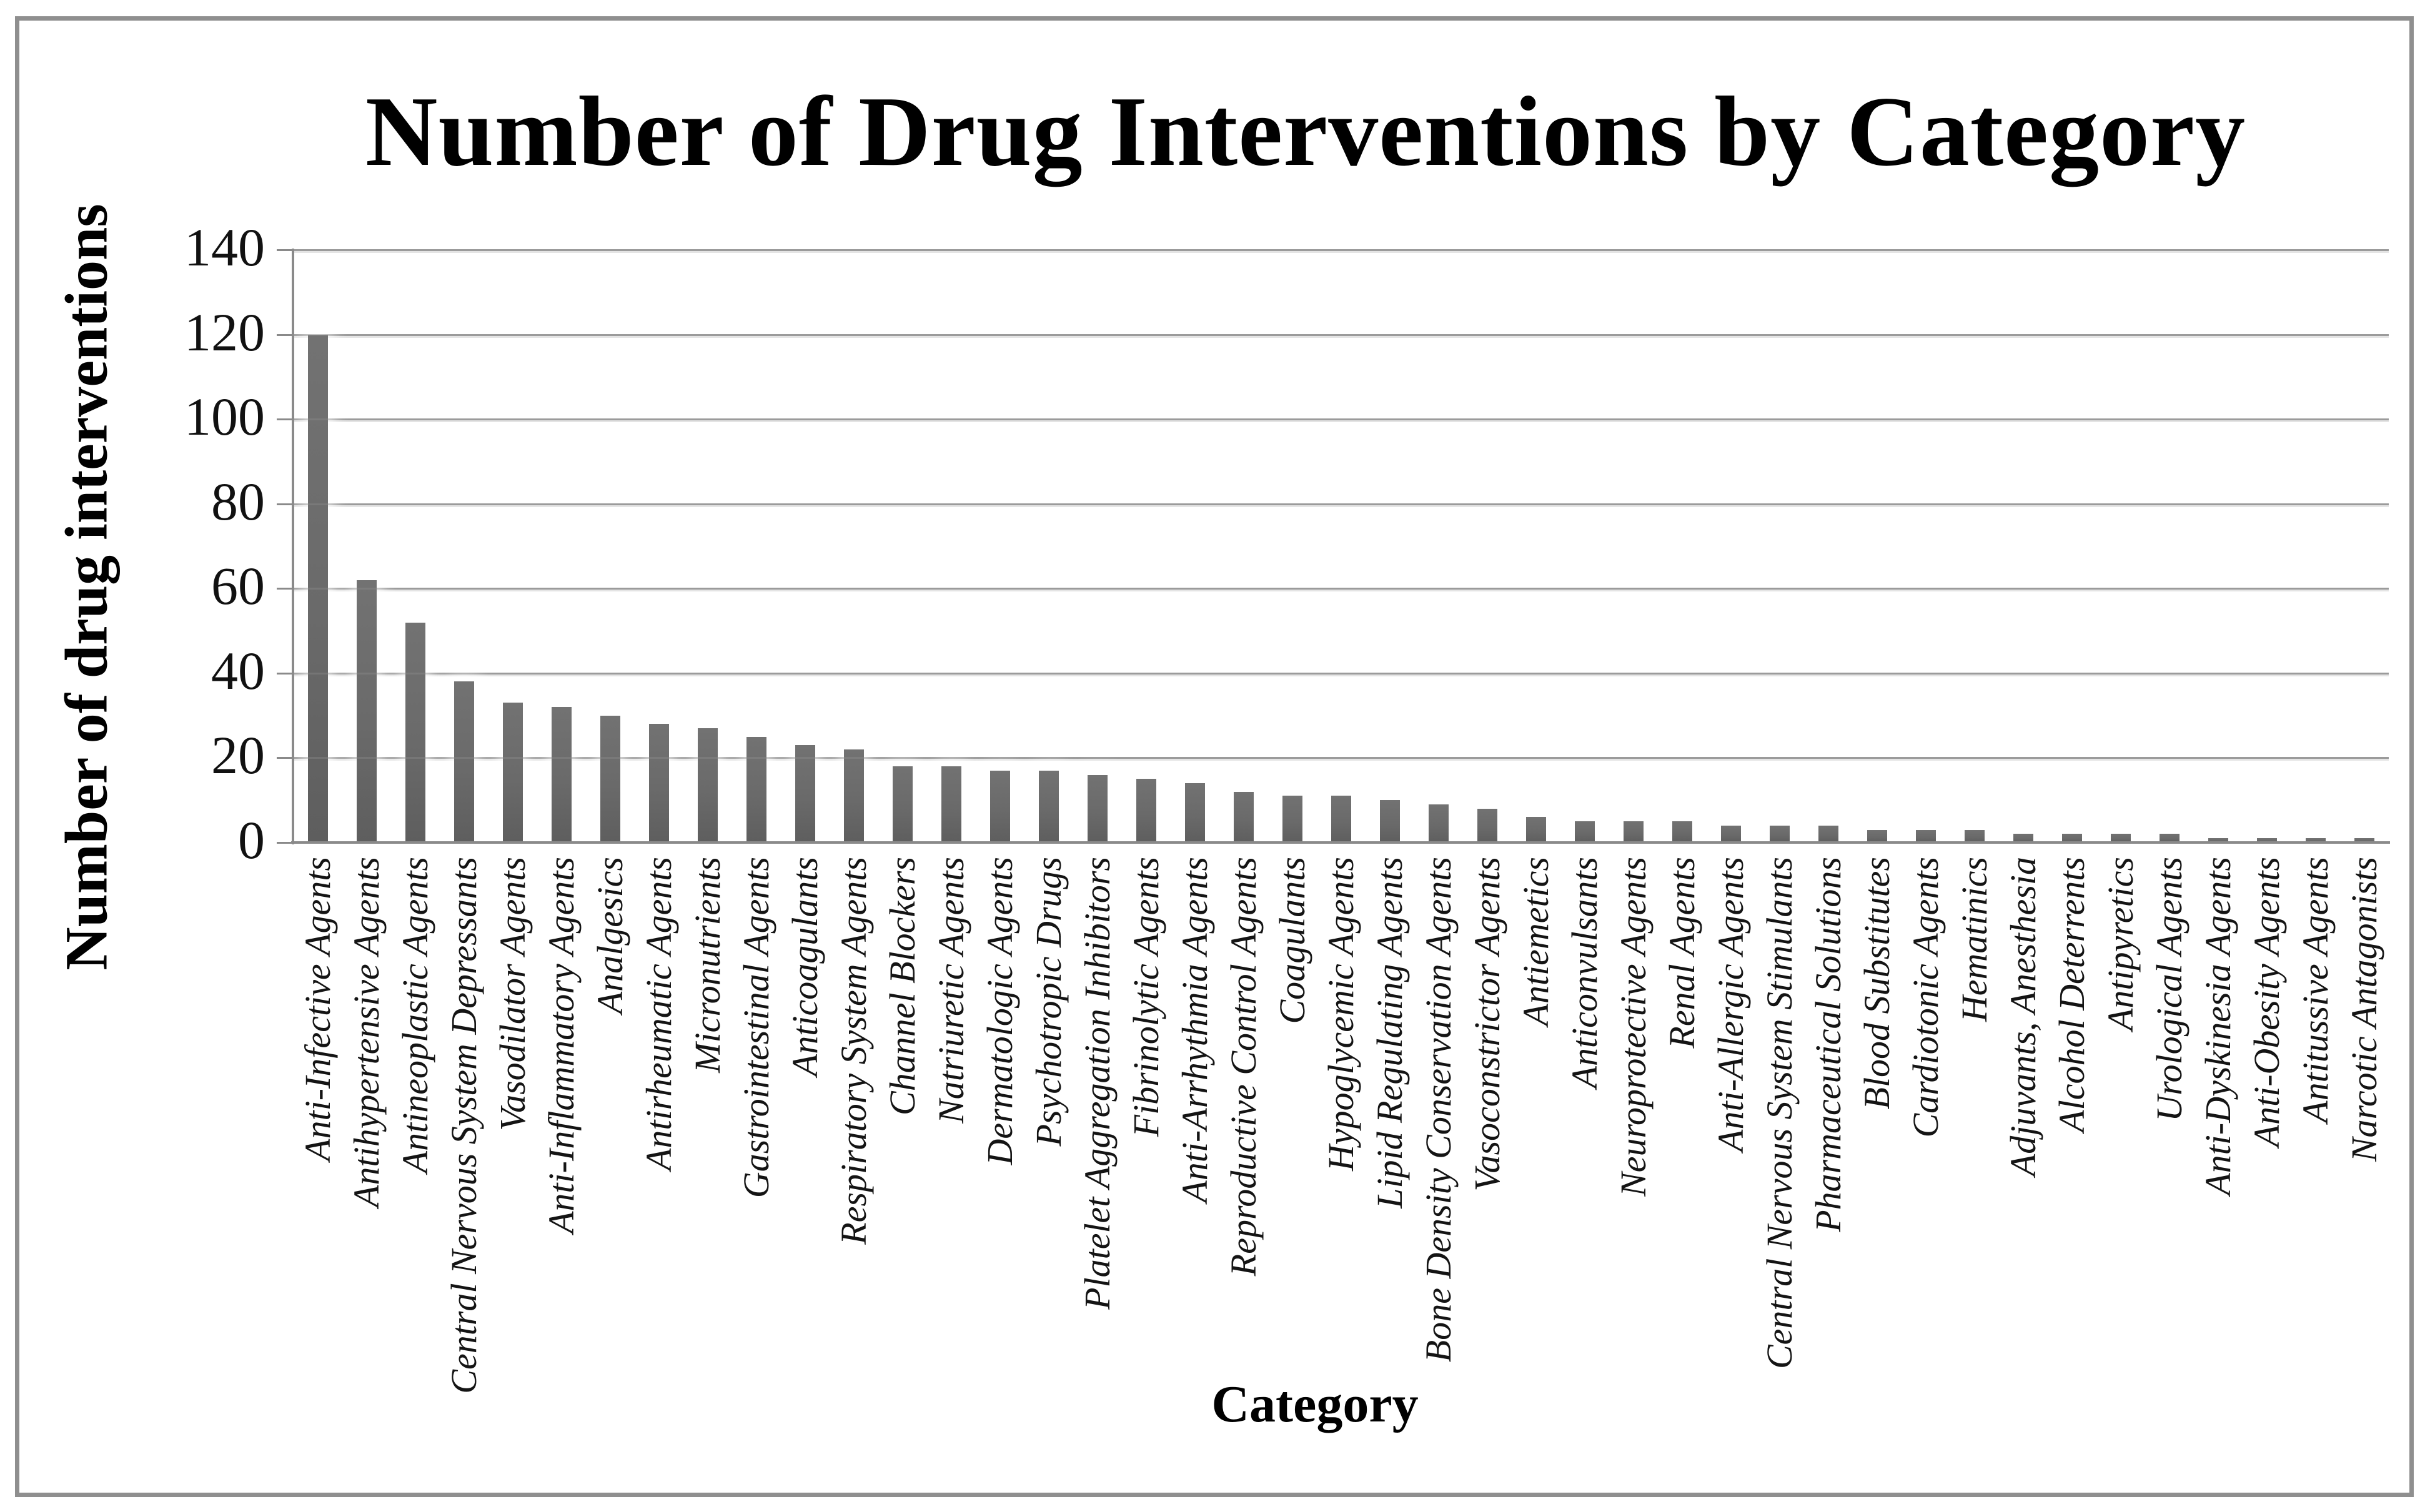  Describe the element at coordinates (999, 1011) in the screenshot. I see `category-label: Dermatologic Agents` at that location.